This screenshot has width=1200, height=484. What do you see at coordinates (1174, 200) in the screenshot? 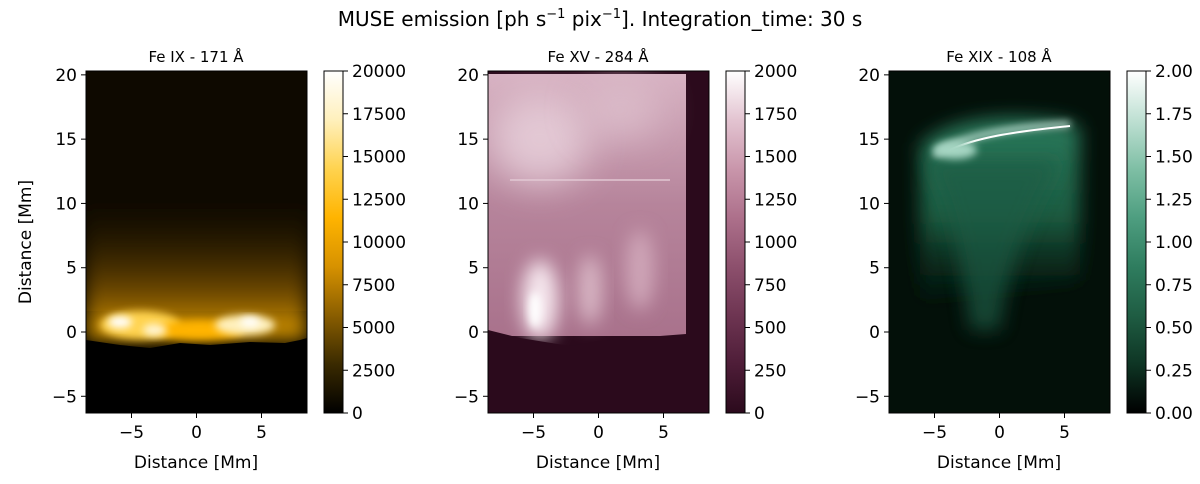
I see `colorbar-tick-label: 1.25` at bounding box center [1174, 200].